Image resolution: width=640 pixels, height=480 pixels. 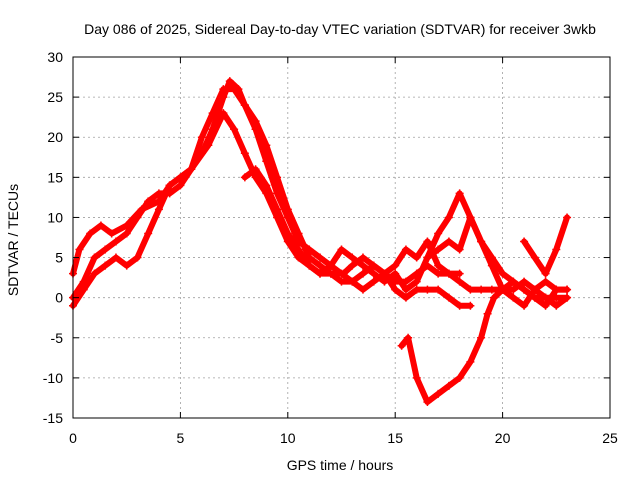 What do you see at coordinates (181, 438) in the screenshot?
I see `x-tick-label: 5` at bounding box center [181, 438].